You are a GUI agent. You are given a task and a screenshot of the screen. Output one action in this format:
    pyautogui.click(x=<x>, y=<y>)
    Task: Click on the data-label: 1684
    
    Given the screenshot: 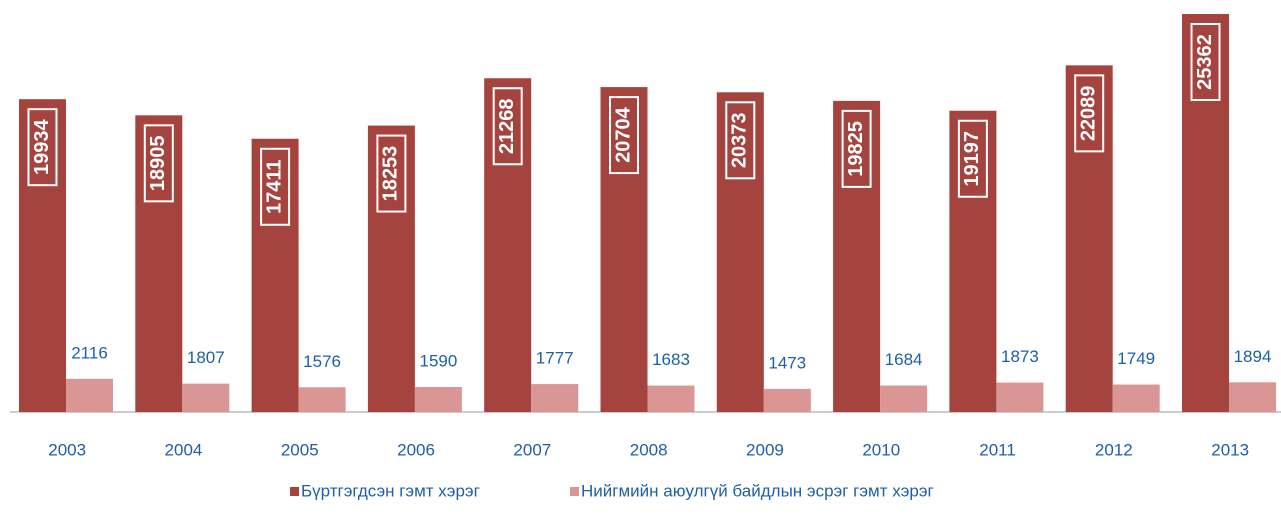 What is the action you would take?
    pyautogui.click(x=904, y=359)
    